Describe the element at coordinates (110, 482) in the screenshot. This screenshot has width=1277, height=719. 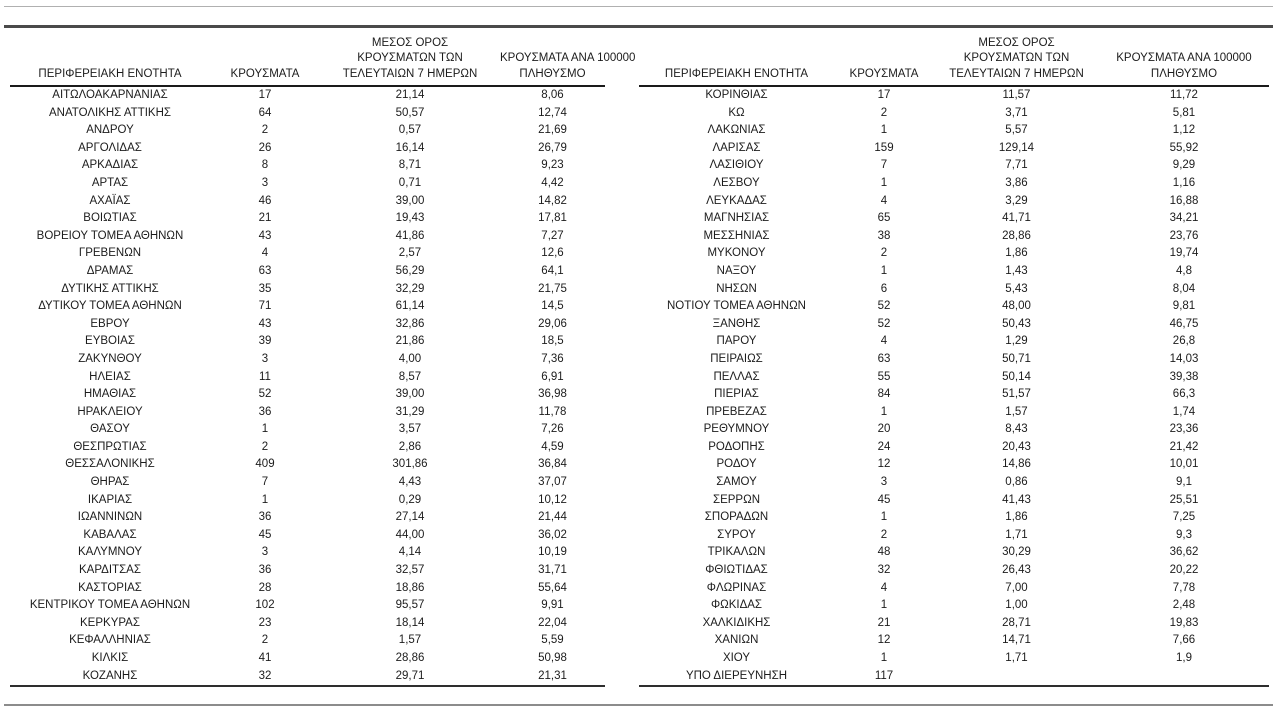
I see `region-name: ΘΗΡΑΣ` at that location.